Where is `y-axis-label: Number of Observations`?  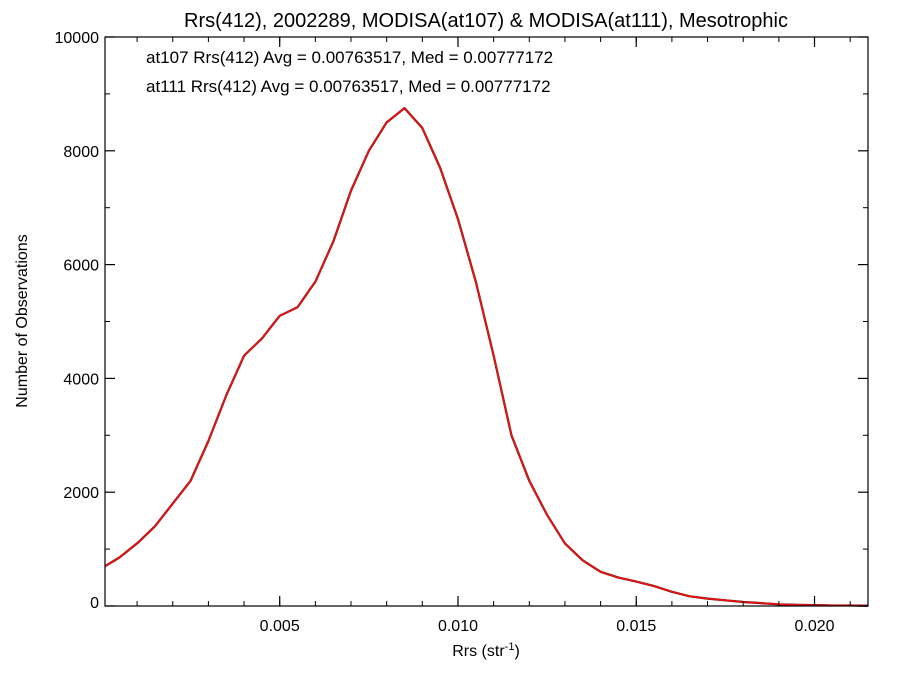 y-axis-label: Number of Observations is located at coordinates (22, 320).